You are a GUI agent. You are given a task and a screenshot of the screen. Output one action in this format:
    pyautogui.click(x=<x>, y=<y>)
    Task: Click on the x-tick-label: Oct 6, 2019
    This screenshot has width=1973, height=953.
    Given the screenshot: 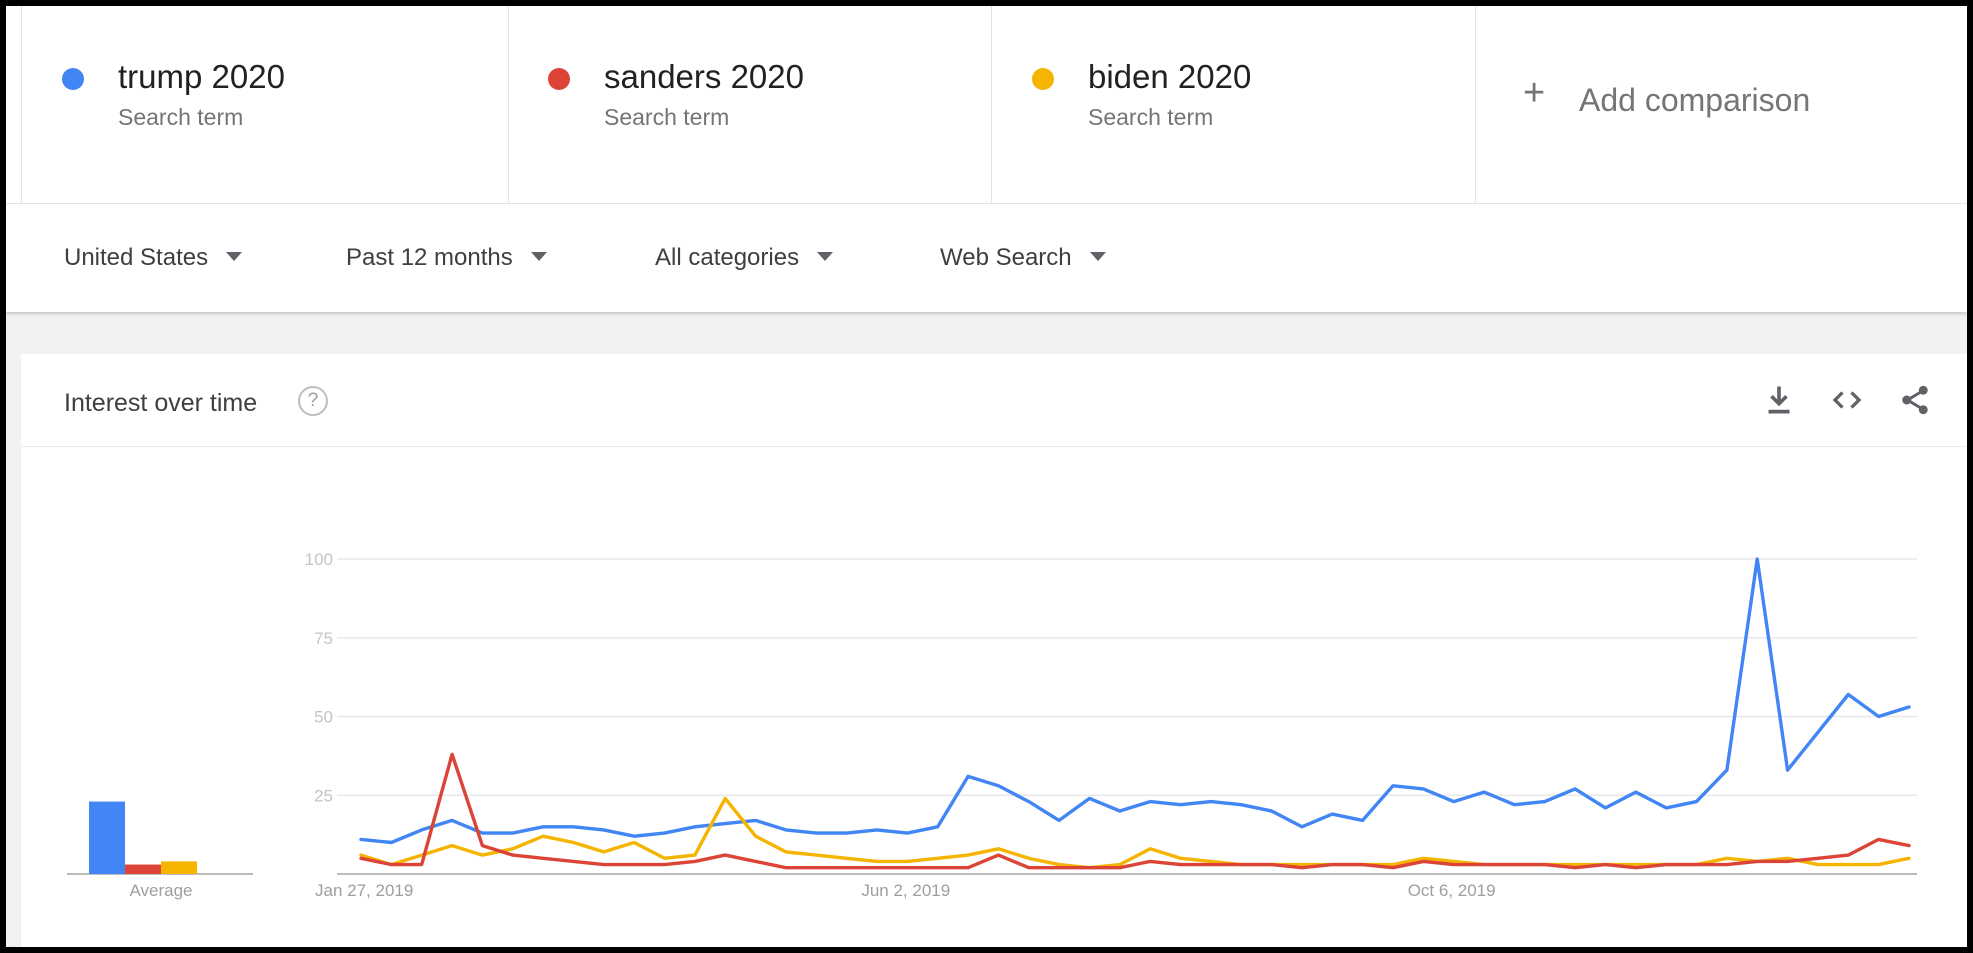 What is the action you would take?
    pyautogui.click(x=1452, y=890)
    